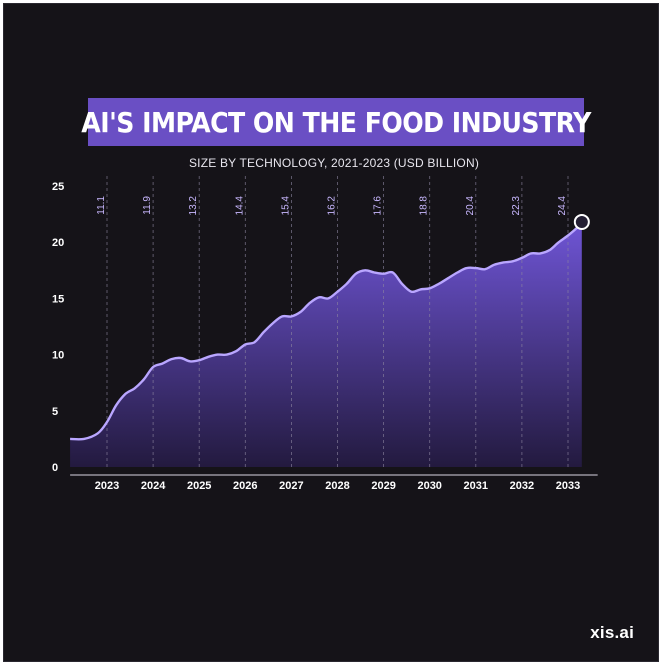 This screenshot has width=665, height=667. What do you see at coordinates (285, 206) in the screenshot?
I see `value-annotation: 15.4` at bounding box center [285, 206].